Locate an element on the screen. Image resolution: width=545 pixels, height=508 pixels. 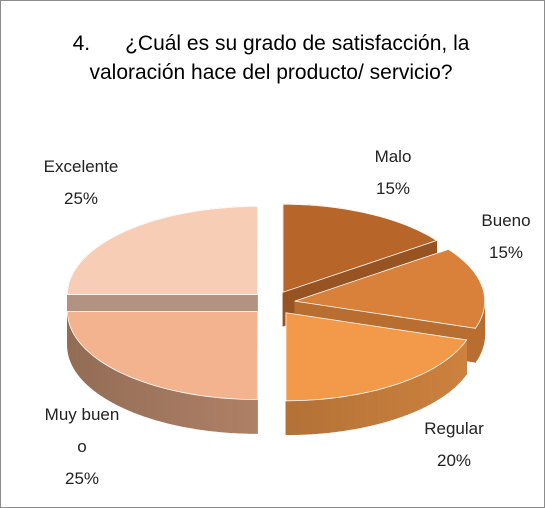
slice-label: Excelente 25% is located at coordinates (81, 183).